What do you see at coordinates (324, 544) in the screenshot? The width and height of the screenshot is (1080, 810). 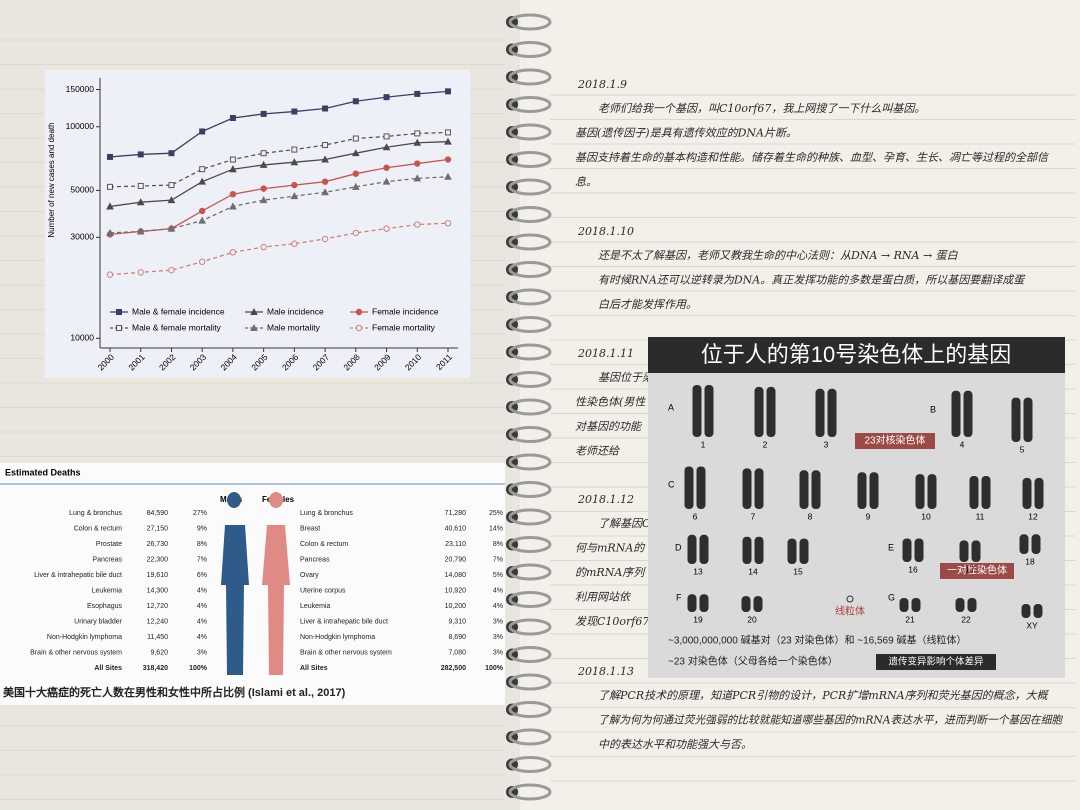 I see `female-site: Colon & rectum` at bounding box center [324, 544].